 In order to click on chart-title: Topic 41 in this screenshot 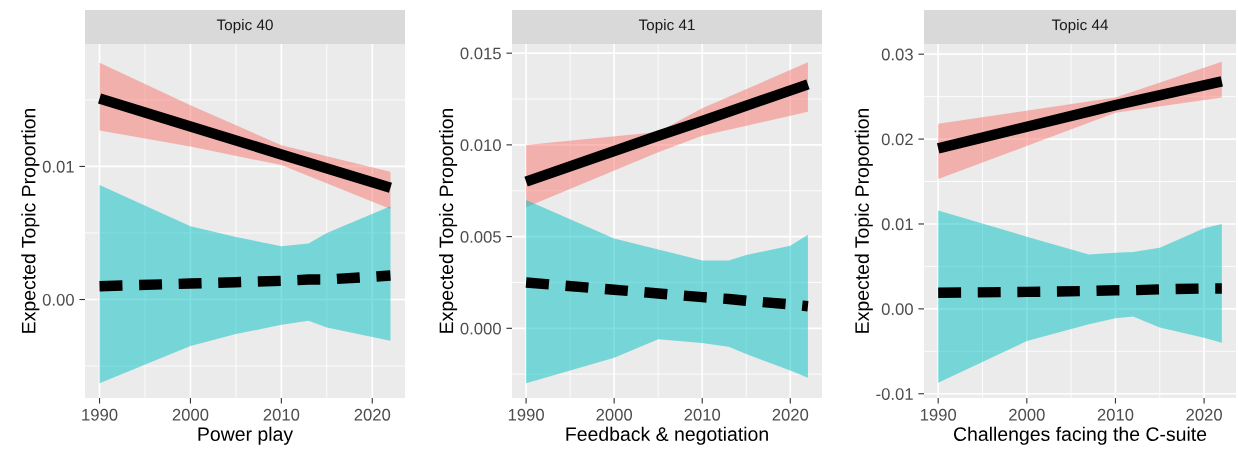, I will do `click(666, 26)`.